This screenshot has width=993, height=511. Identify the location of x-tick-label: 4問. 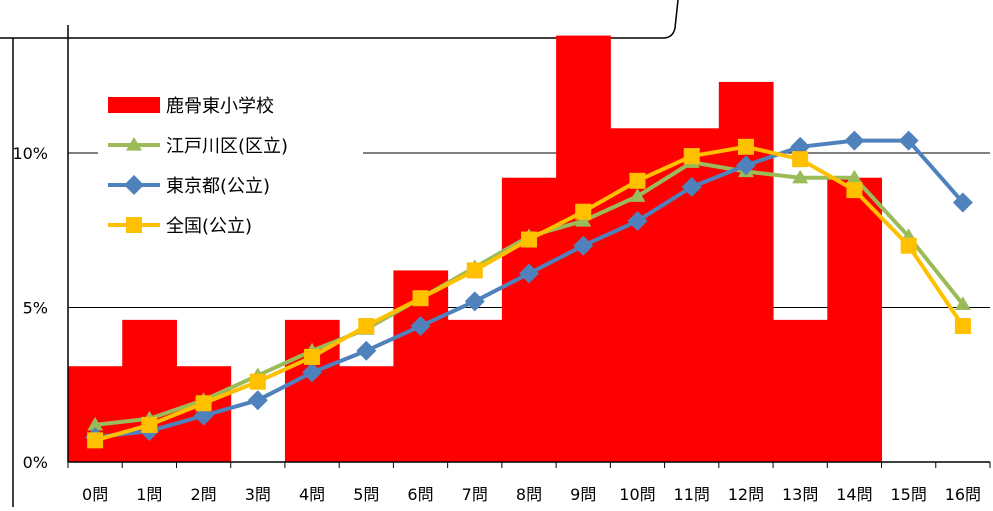
(312, 494).